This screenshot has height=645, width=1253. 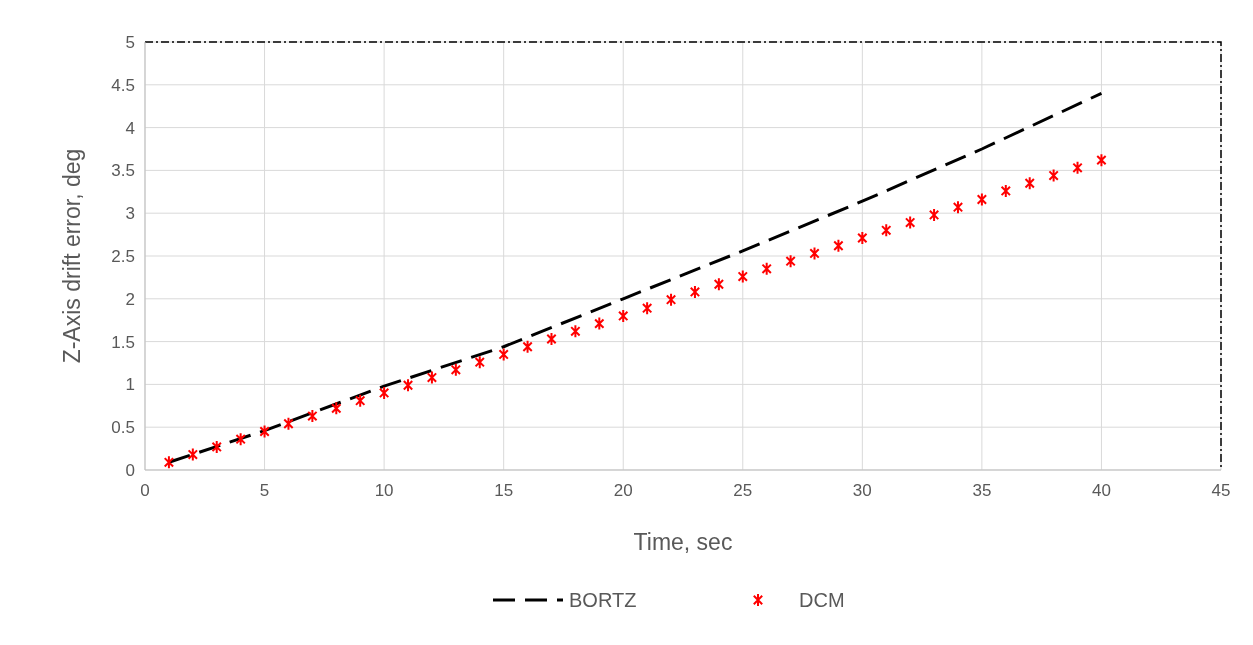 I want to click on x-tick-label: 40, so click(x=1101, y=490).